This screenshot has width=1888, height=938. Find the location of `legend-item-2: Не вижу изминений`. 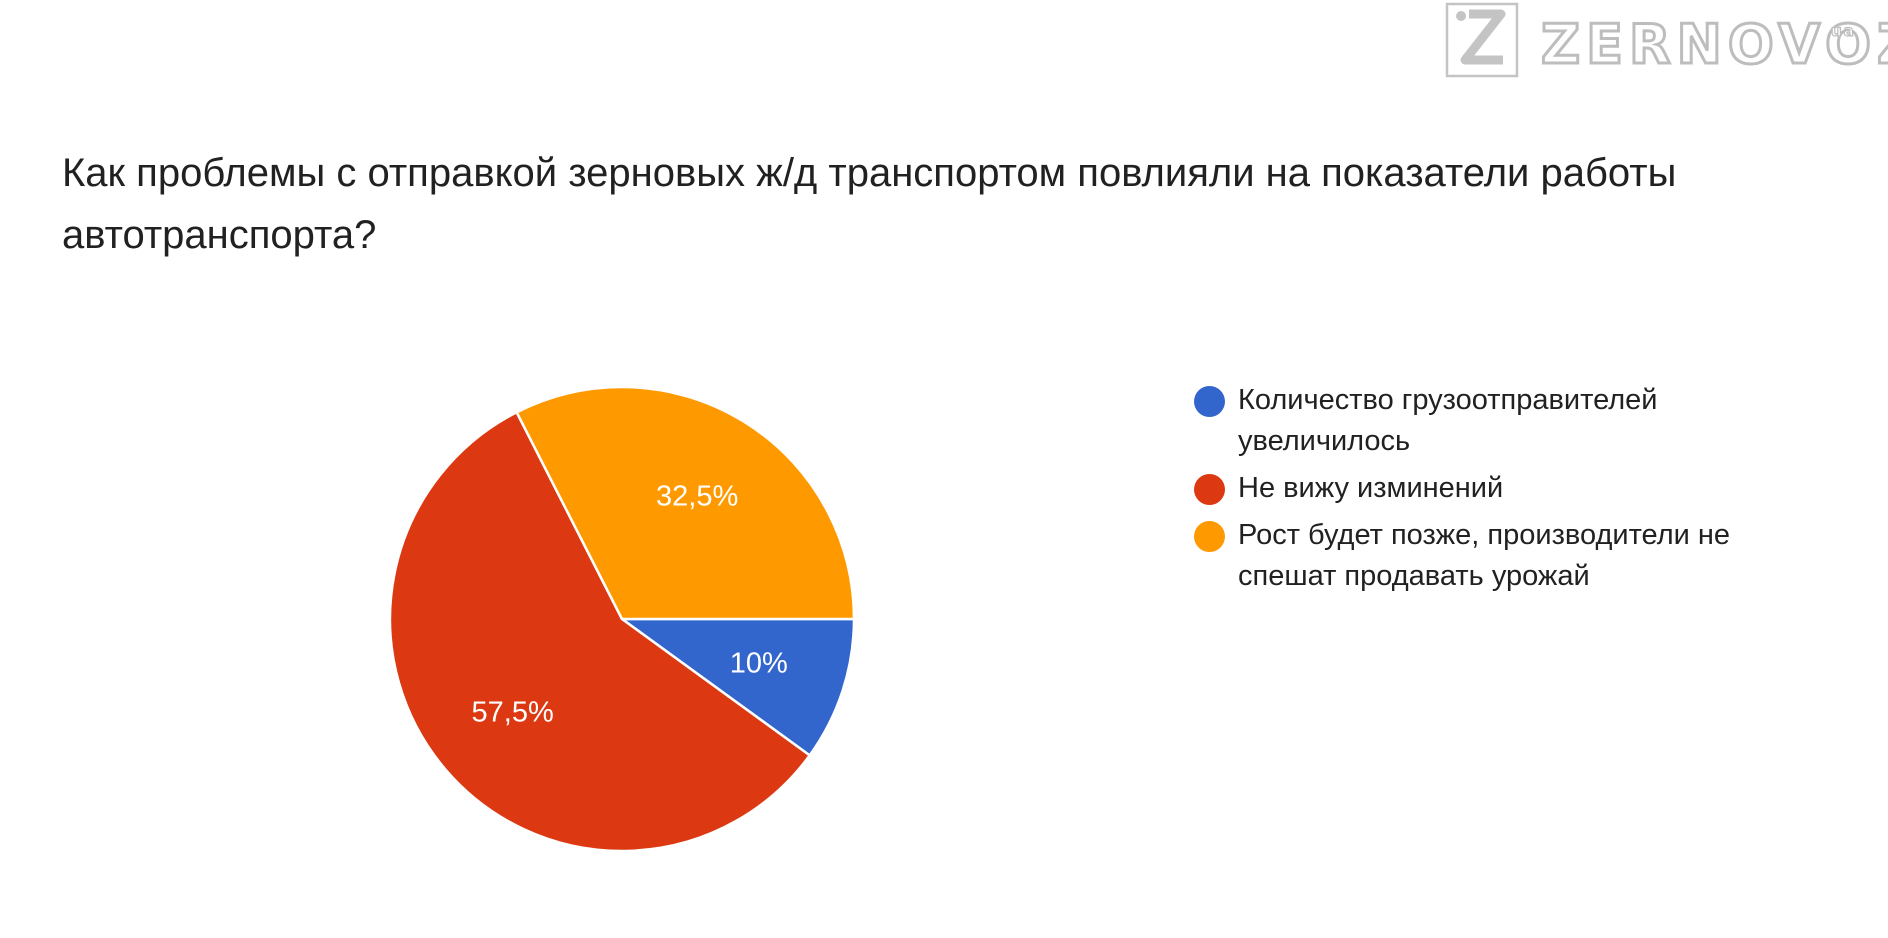

legend-item-2: Не вижу изминений is located at coordinates (1512, 488).